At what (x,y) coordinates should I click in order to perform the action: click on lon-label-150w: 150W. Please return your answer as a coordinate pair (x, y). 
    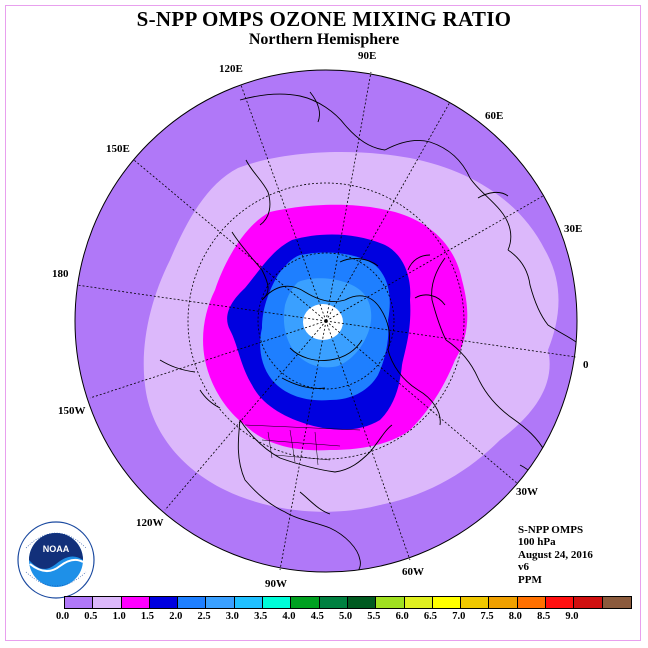
    Looking at the image, I should click on (72, 411).